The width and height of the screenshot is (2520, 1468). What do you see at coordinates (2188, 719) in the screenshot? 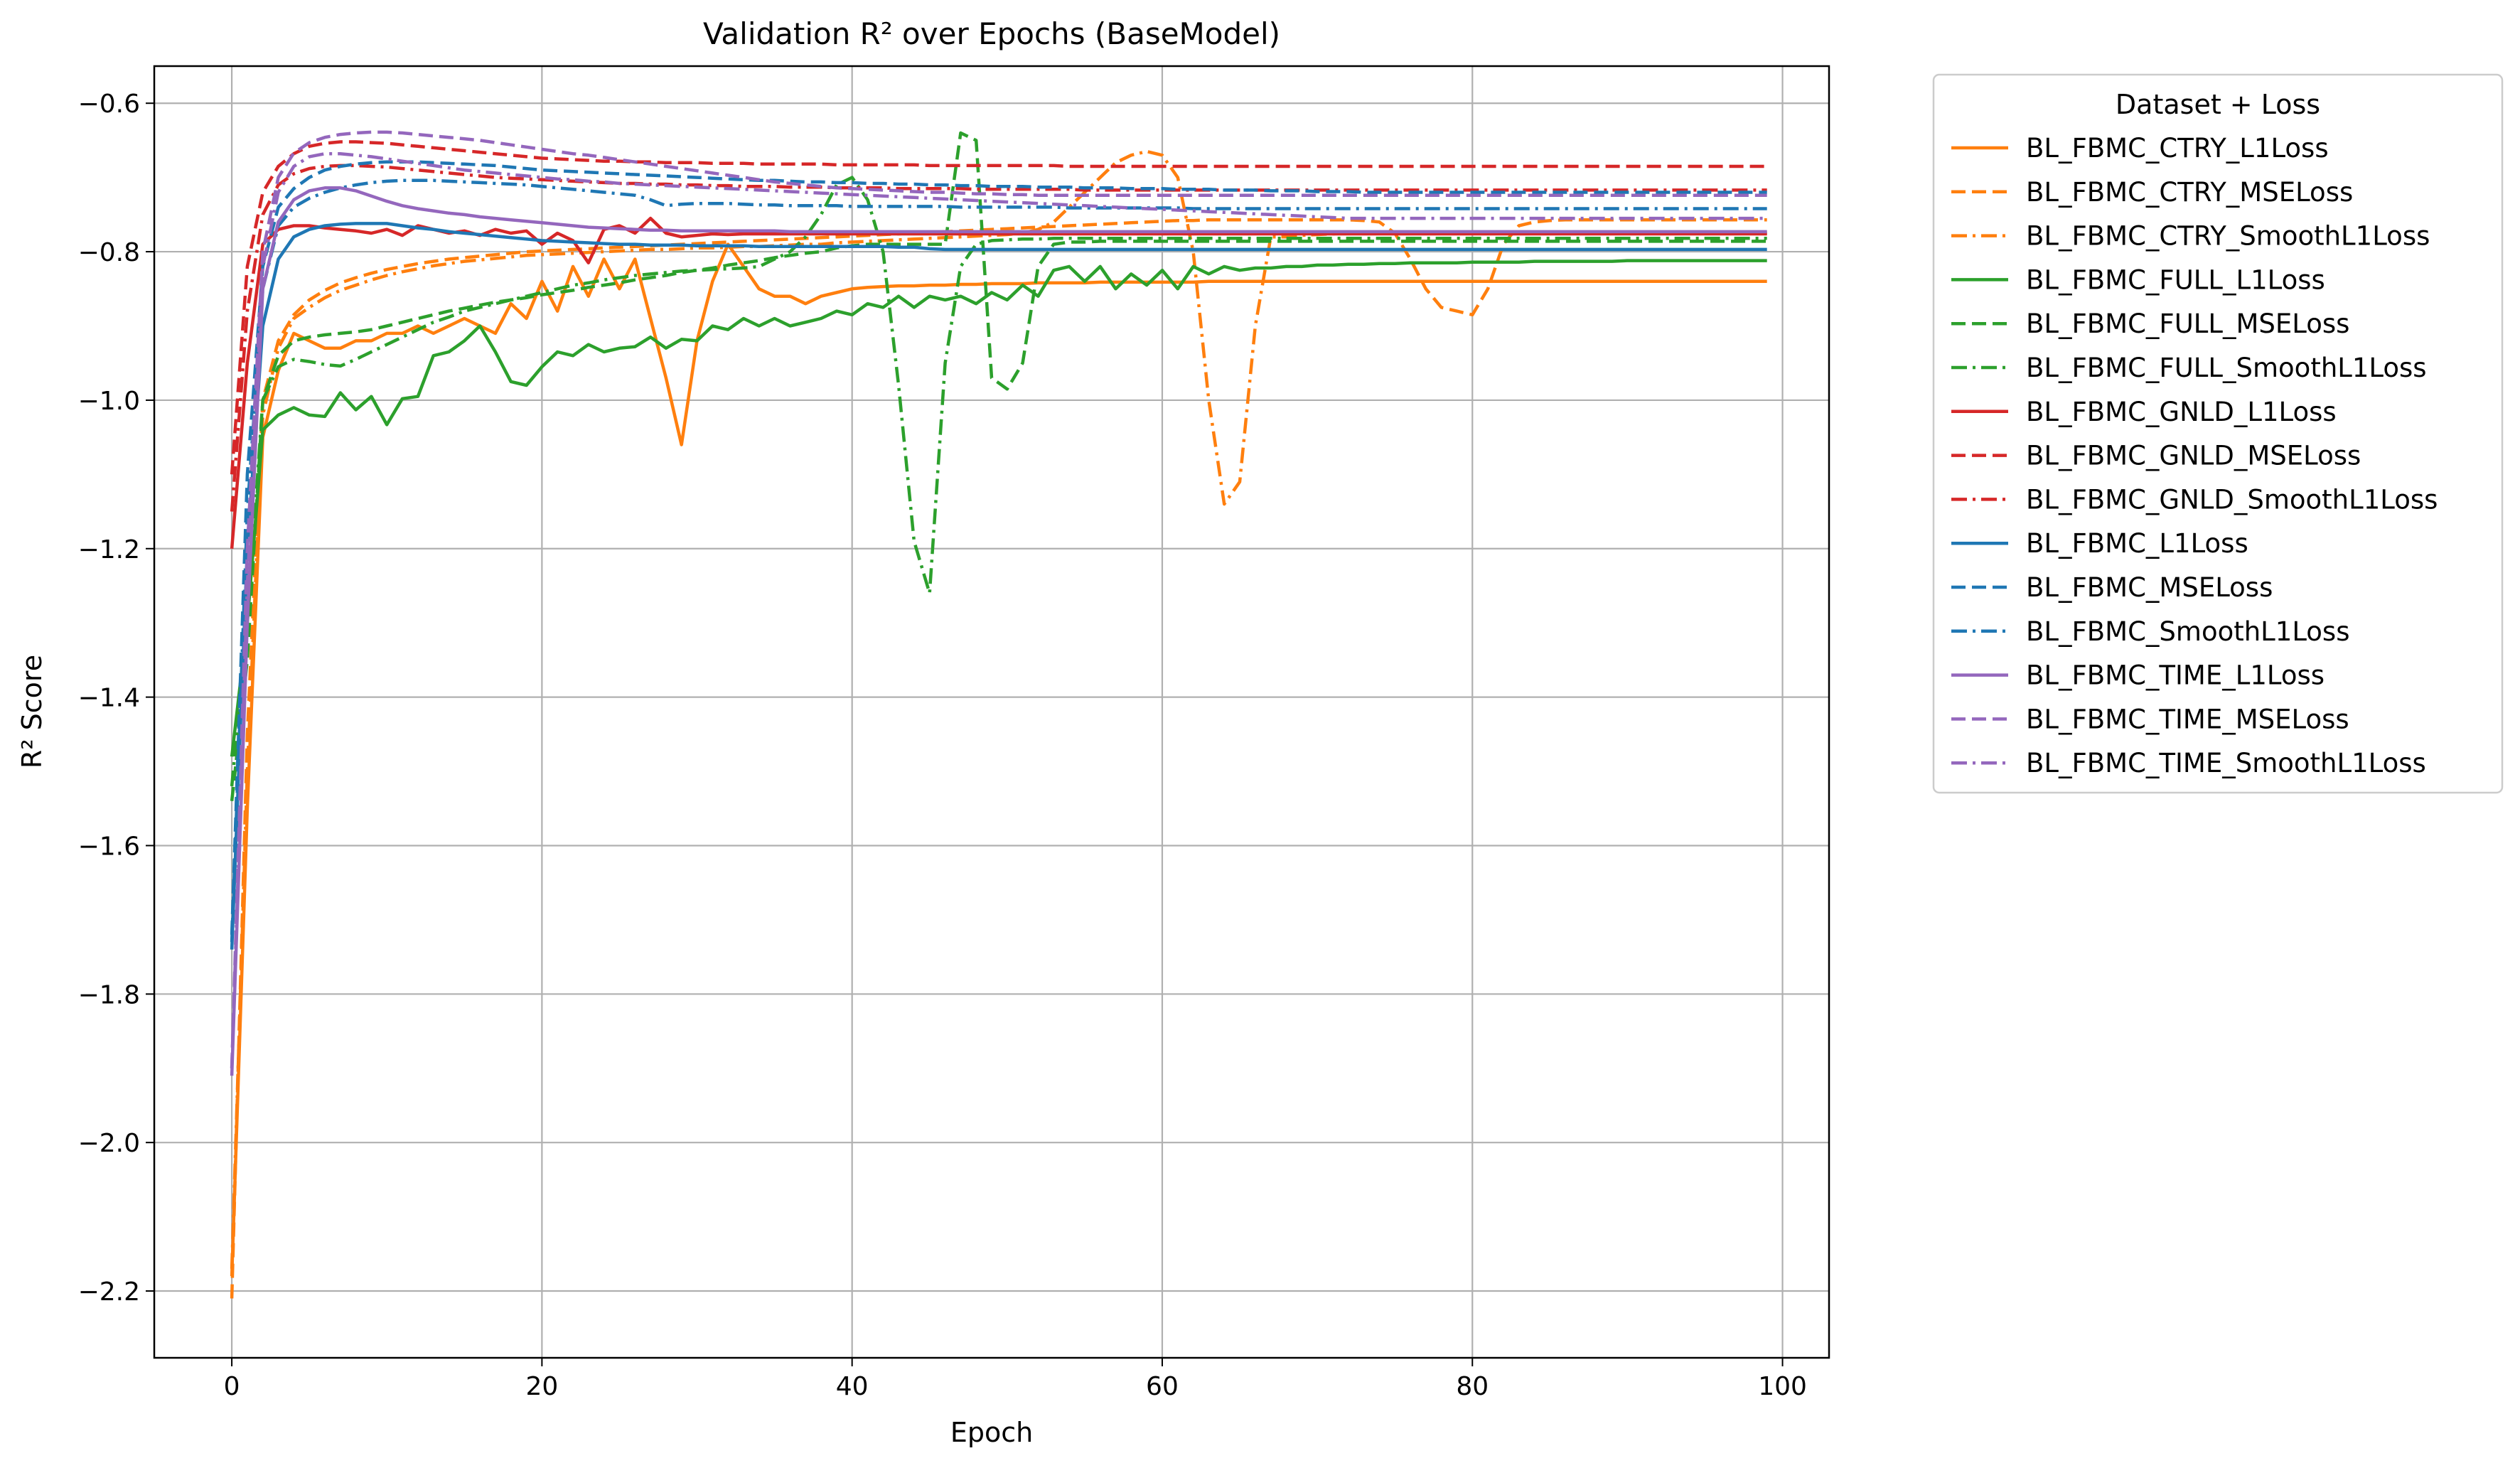
I see `legend-label: BL_FBMC_TIME_MSELoss` at bounding box center [2188, 719].